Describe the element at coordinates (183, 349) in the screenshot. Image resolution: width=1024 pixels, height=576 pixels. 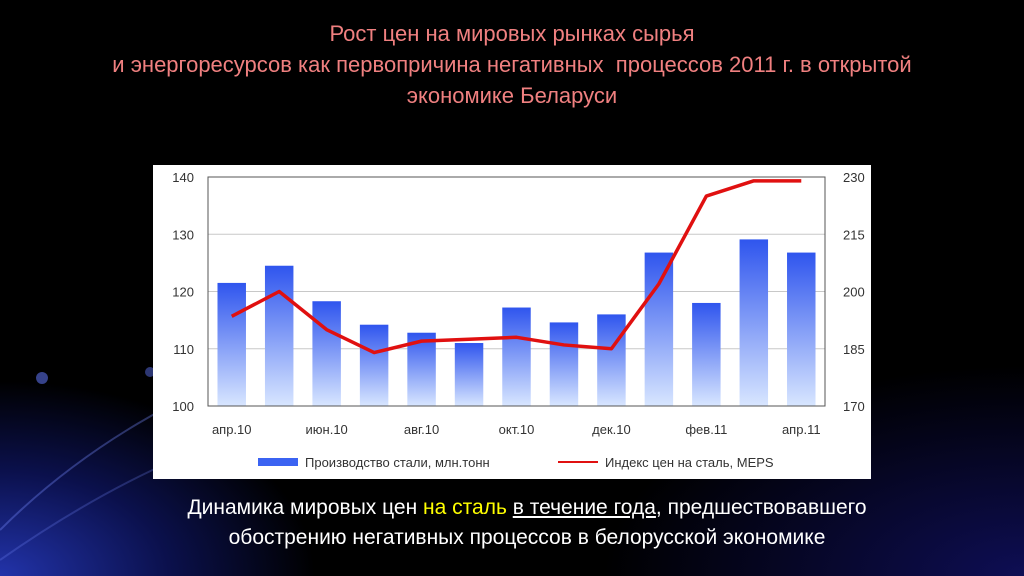
I see `y-left-tick-label: 110` at that location.